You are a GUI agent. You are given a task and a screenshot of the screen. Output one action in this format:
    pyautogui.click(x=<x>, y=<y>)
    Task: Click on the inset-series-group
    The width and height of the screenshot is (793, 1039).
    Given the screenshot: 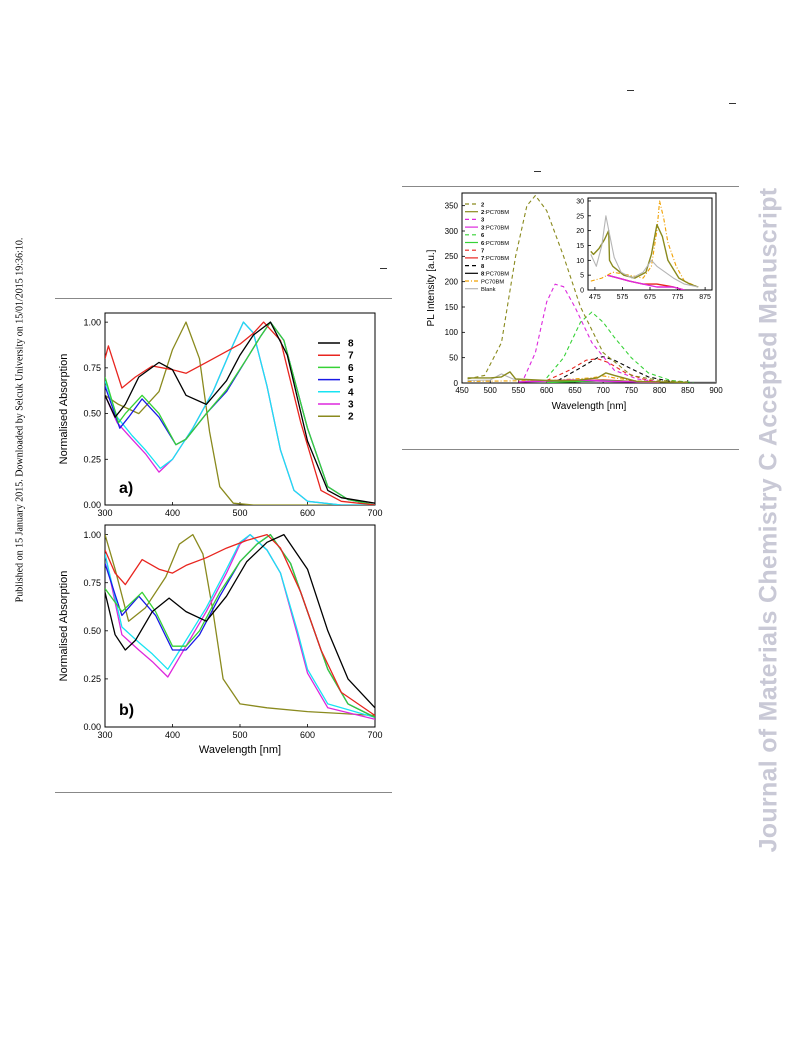 What is the action you would take?
    pyautogui.click(x=644, y=245)
    